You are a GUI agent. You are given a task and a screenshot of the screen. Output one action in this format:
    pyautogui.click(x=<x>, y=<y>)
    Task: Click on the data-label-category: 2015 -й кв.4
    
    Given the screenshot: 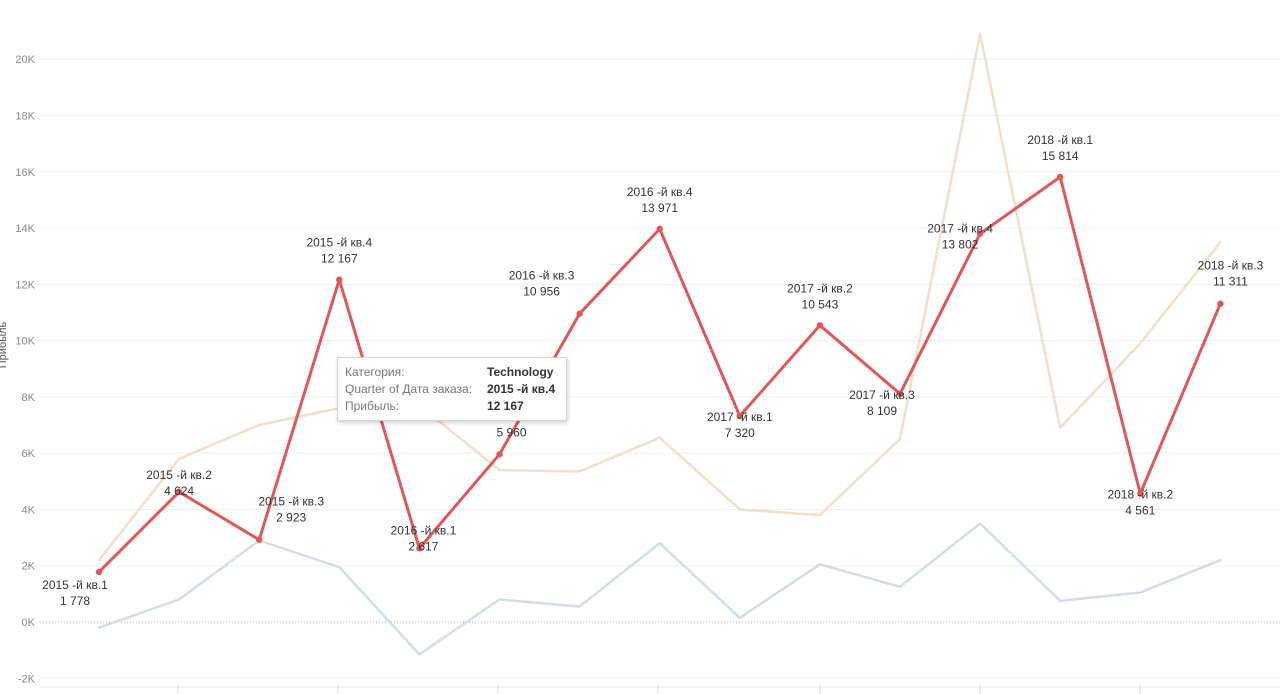 What is the action you would take?
    pyautogui.click(x=339, y=243)
    